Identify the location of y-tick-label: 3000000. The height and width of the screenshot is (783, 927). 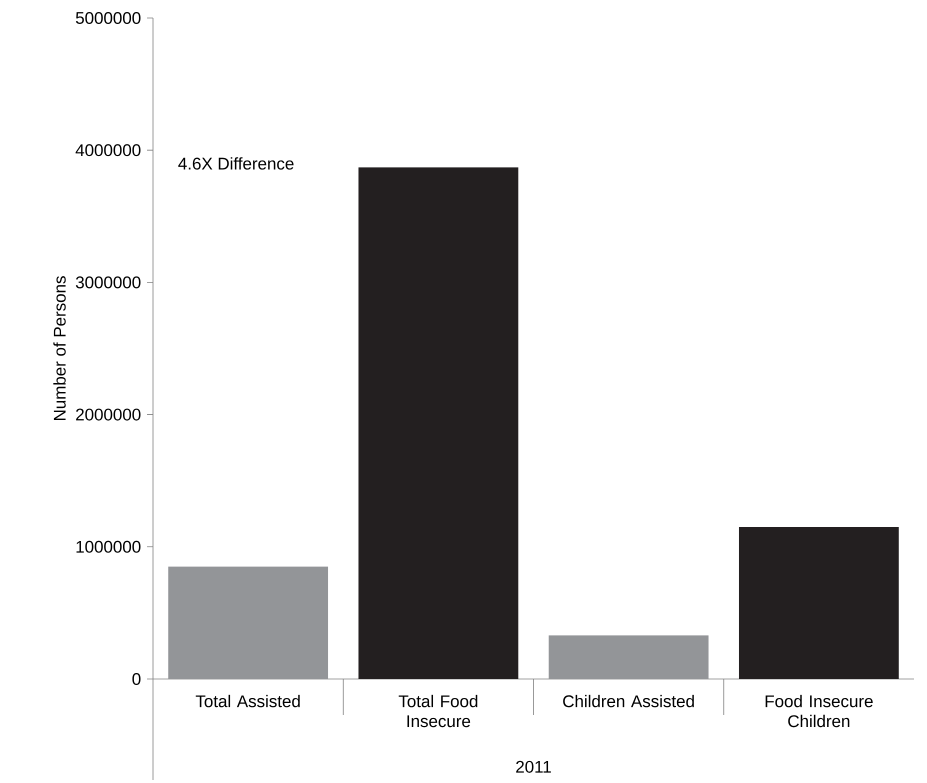
(108, 282).